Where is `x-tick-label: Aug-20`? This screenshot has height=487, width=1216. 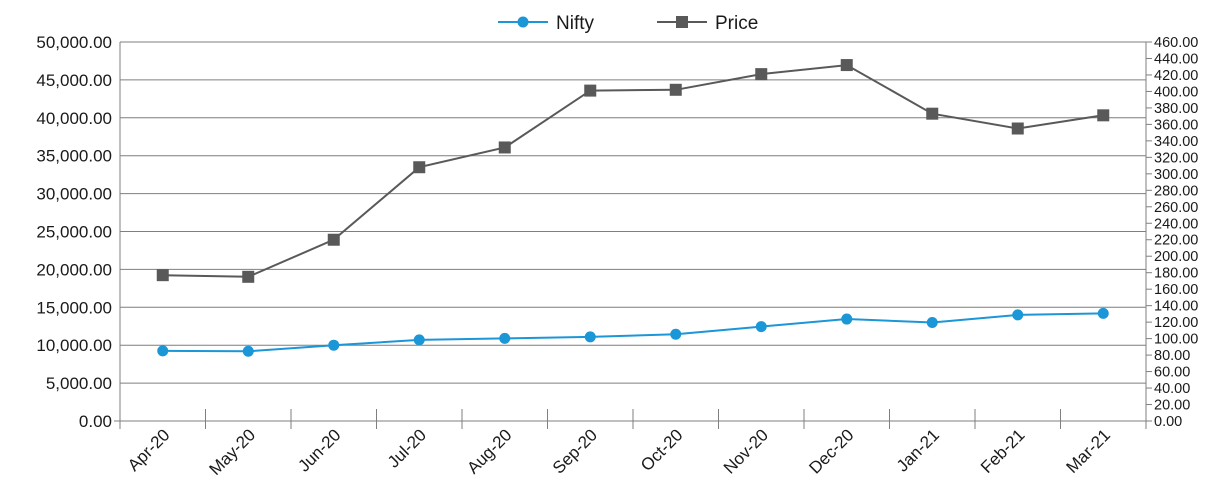 x-tick-label: Aug-20 is located at coordinates (489, 451).